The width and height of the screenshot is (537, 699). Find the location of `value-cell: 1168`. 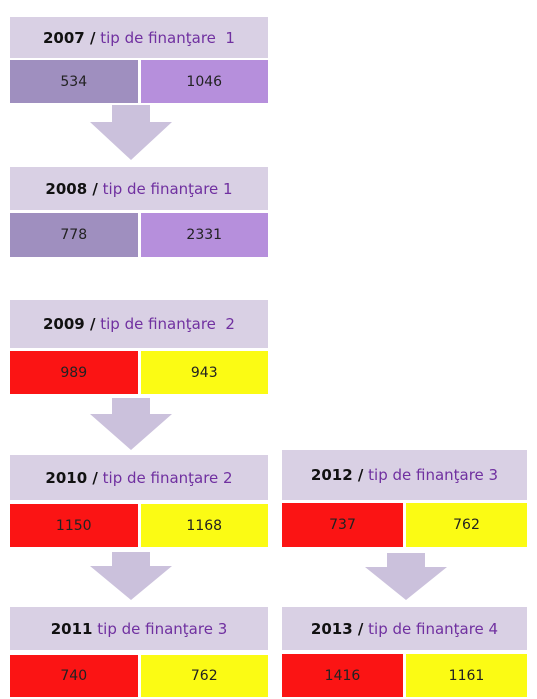

value-cell: 1168 is located at coordinates (204, 525).